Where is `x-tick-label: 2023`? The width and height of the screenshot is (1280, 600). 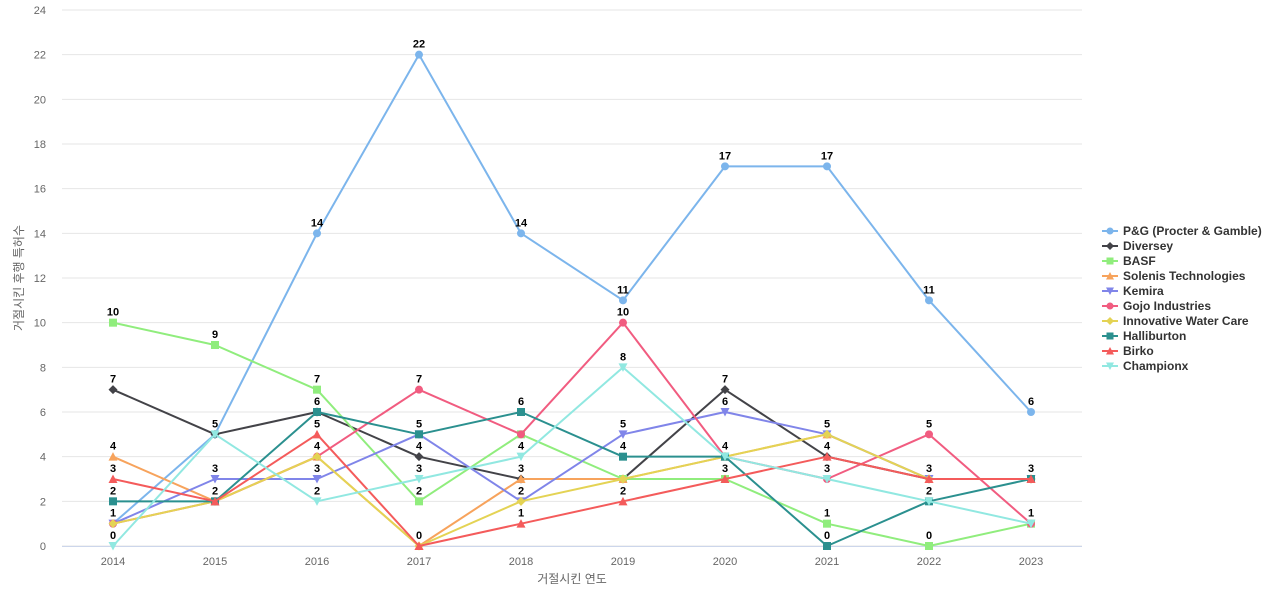
x-tick-label: 2023 is located at coordinates (1031, 562).